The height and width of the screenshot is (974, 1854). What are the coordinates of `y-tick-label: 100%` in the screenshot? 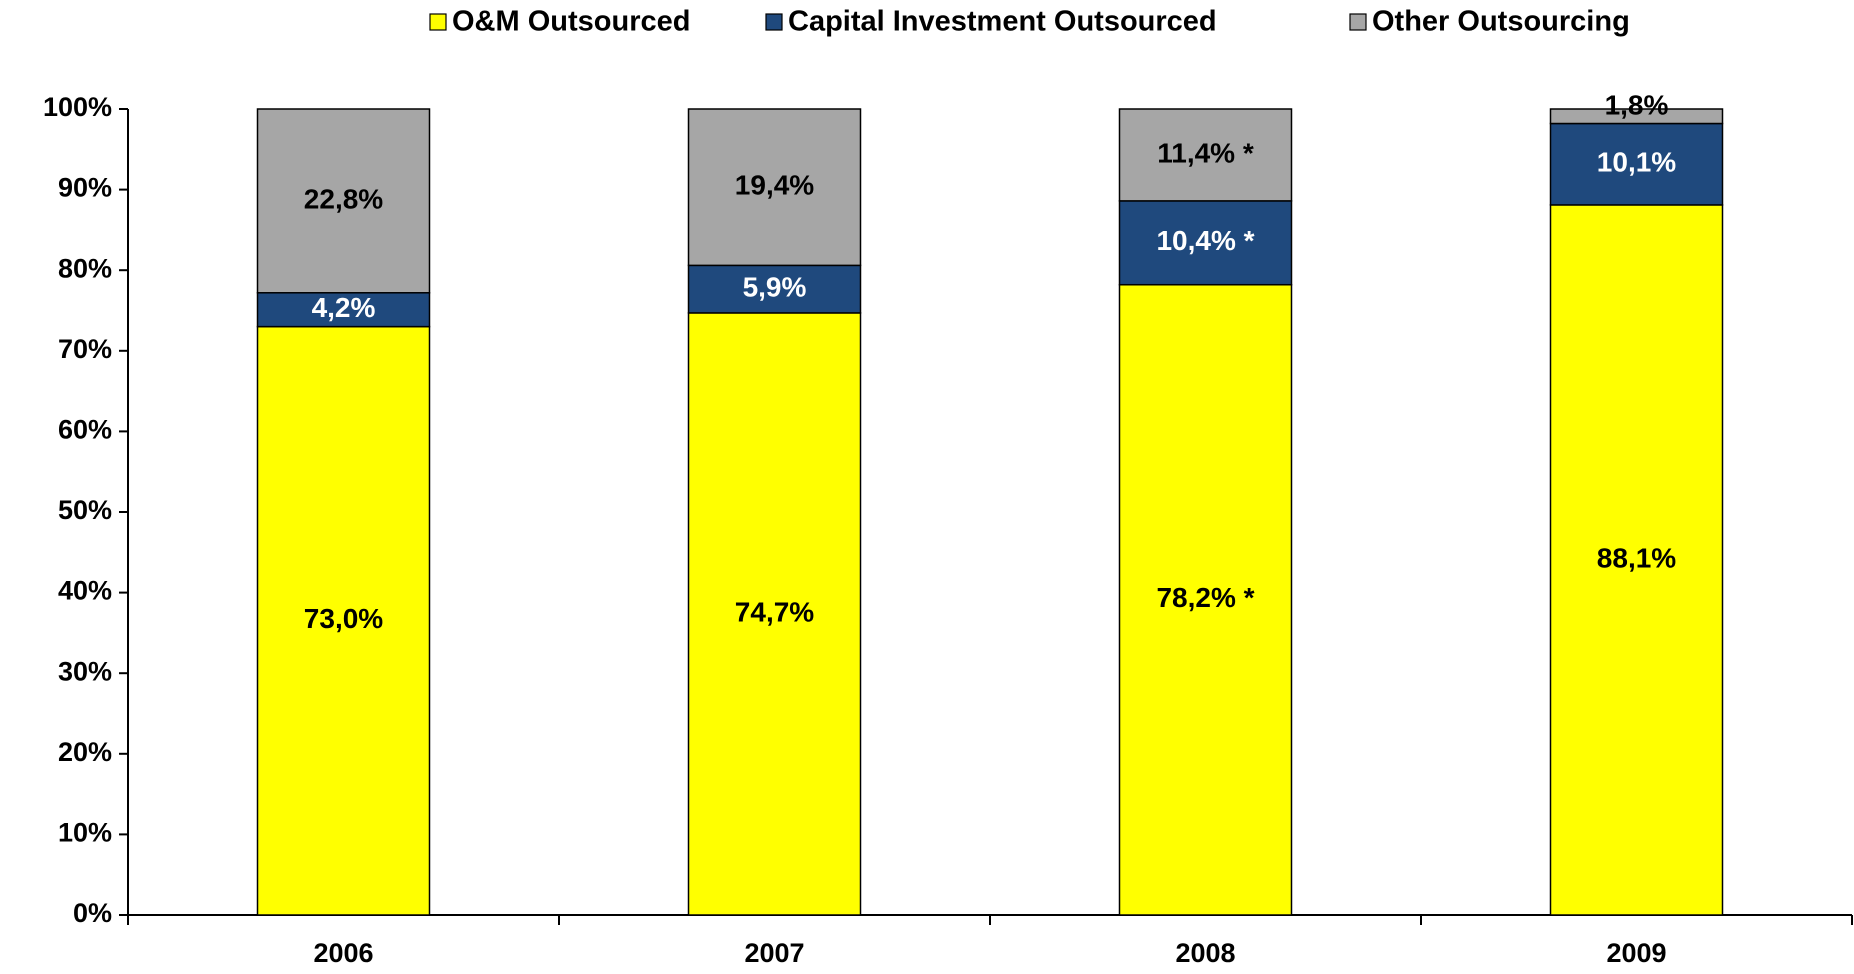 It's located at (77, 107).